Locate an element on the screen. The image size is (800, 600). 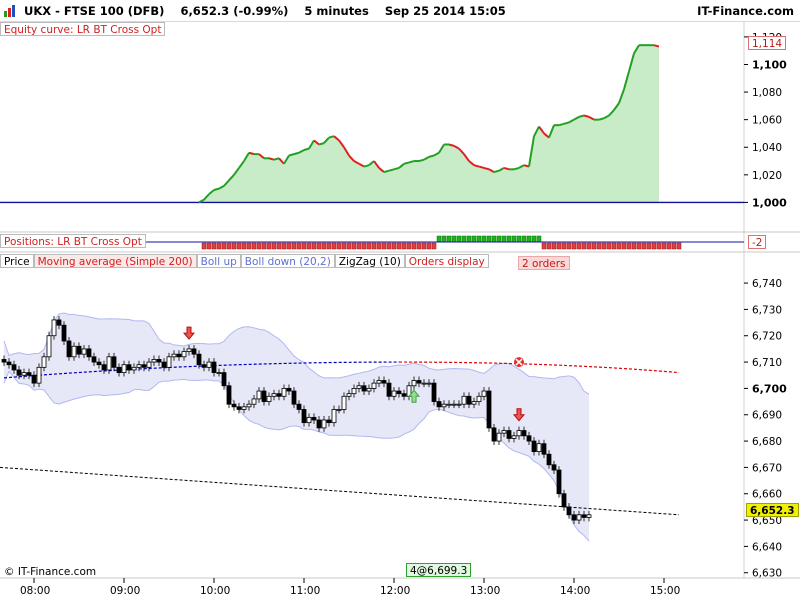
price-legend-orders: Orders display is located at coordinates (446, 261).